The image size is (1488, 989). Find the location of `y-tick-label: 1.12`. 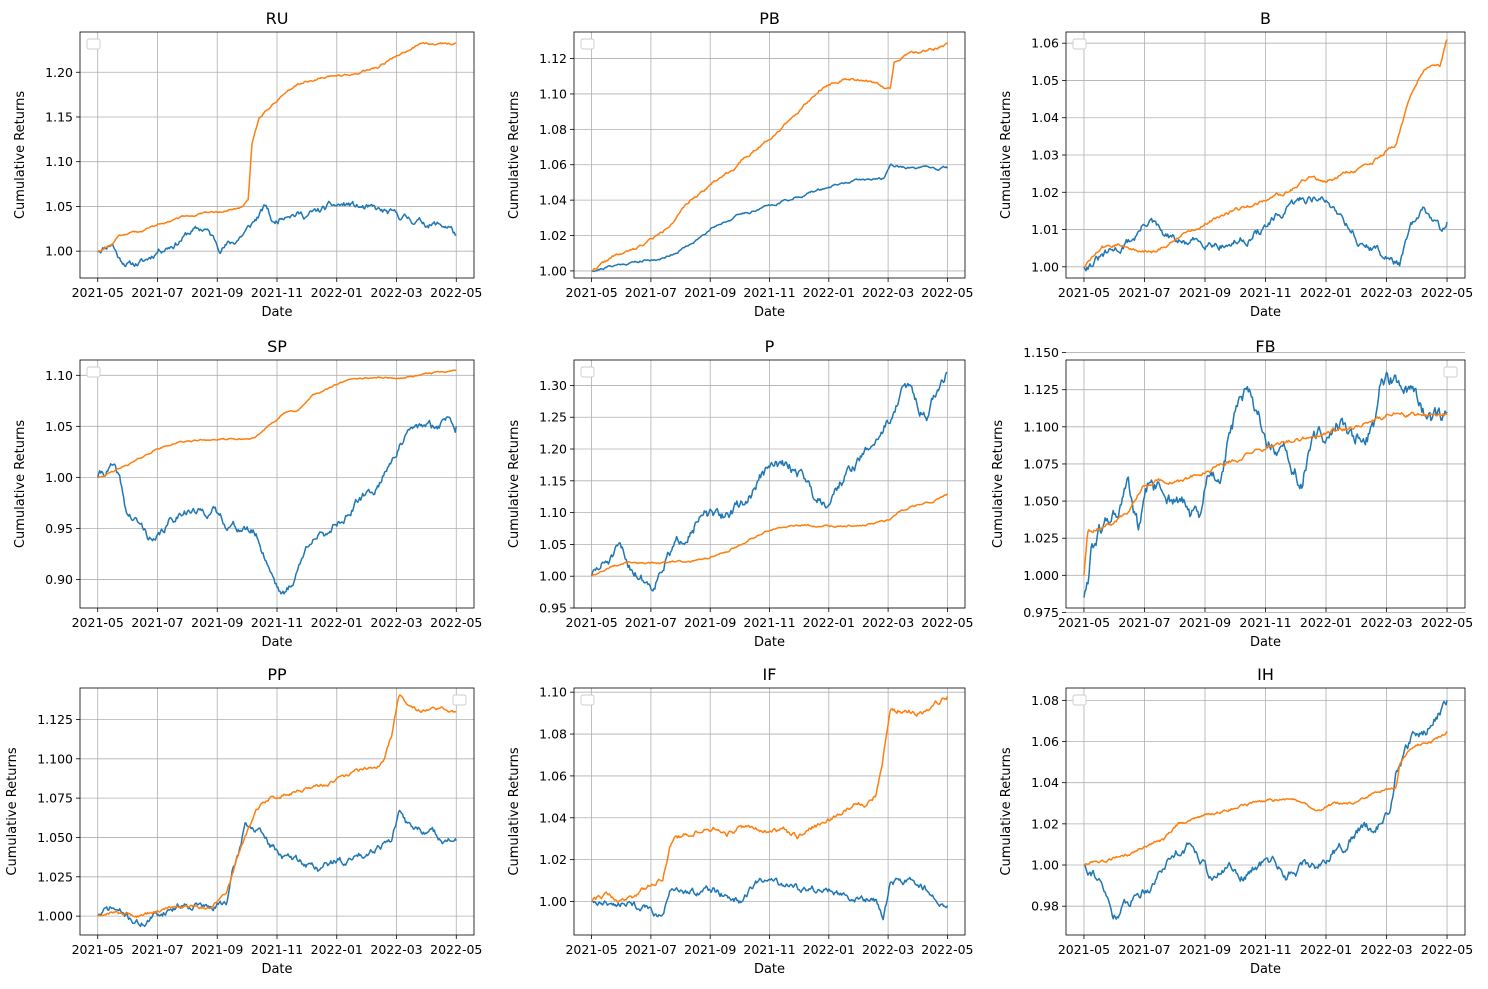

y-tick-label: 1.12 is located at coordinates (553, 58).